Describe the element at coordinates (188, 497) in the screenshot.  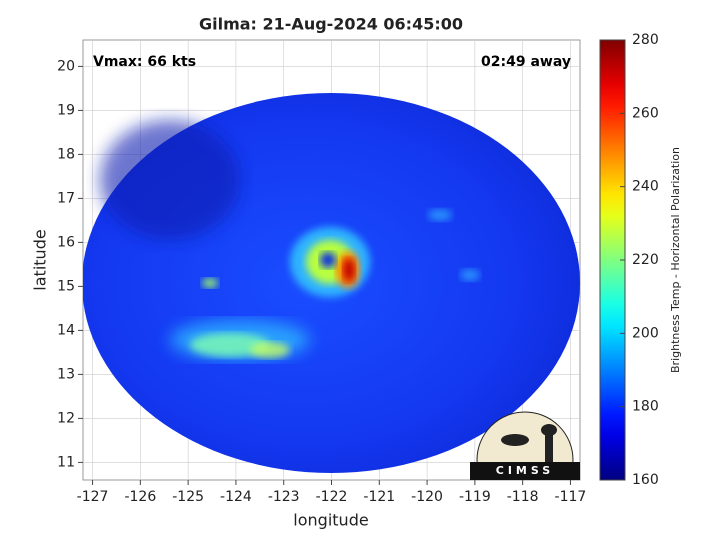
I see `x-tick-label: -125` at that location.